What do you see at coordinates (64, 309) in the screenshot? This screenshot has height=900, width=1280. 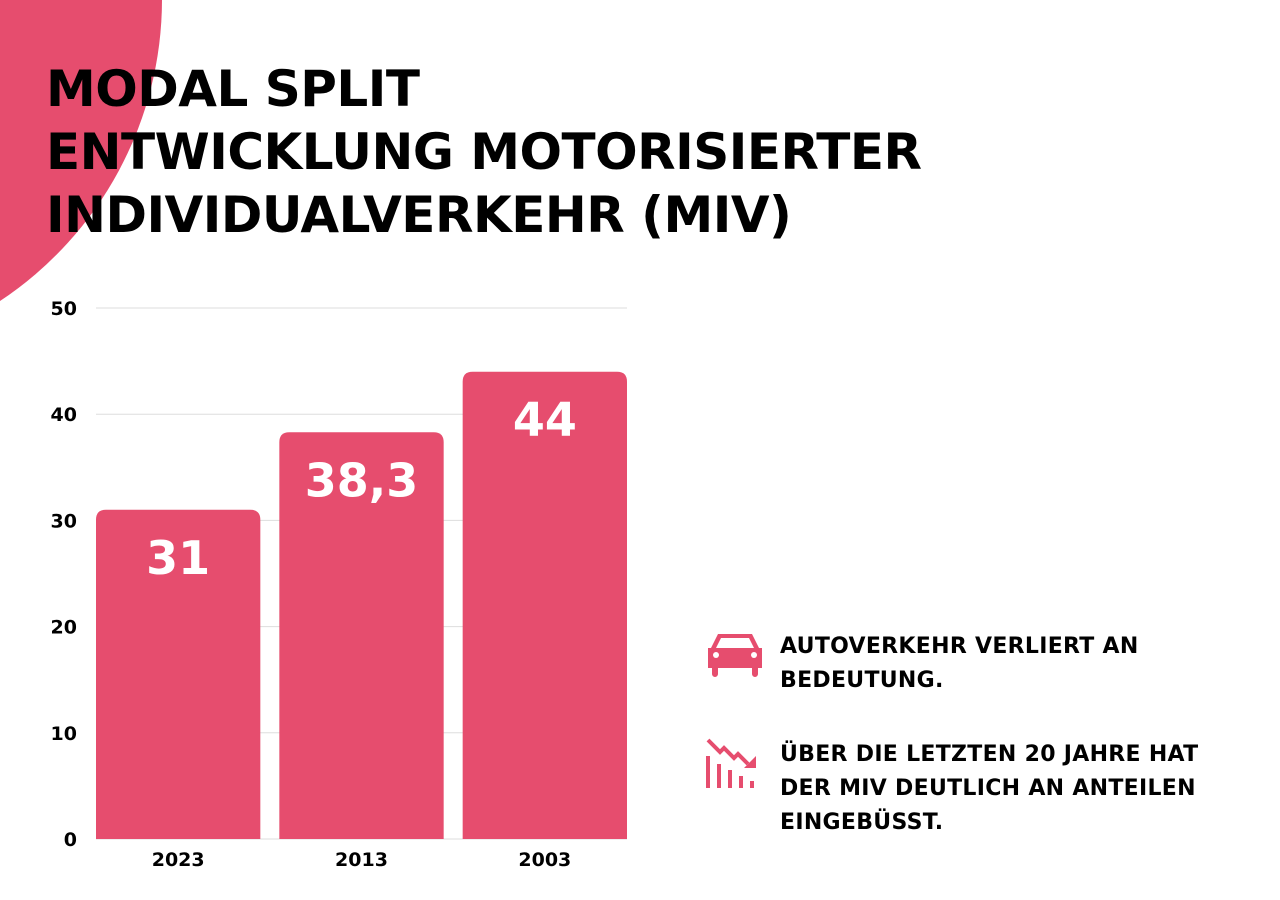 I see `y-tick-label: 50` at bounding box center [64, 309].